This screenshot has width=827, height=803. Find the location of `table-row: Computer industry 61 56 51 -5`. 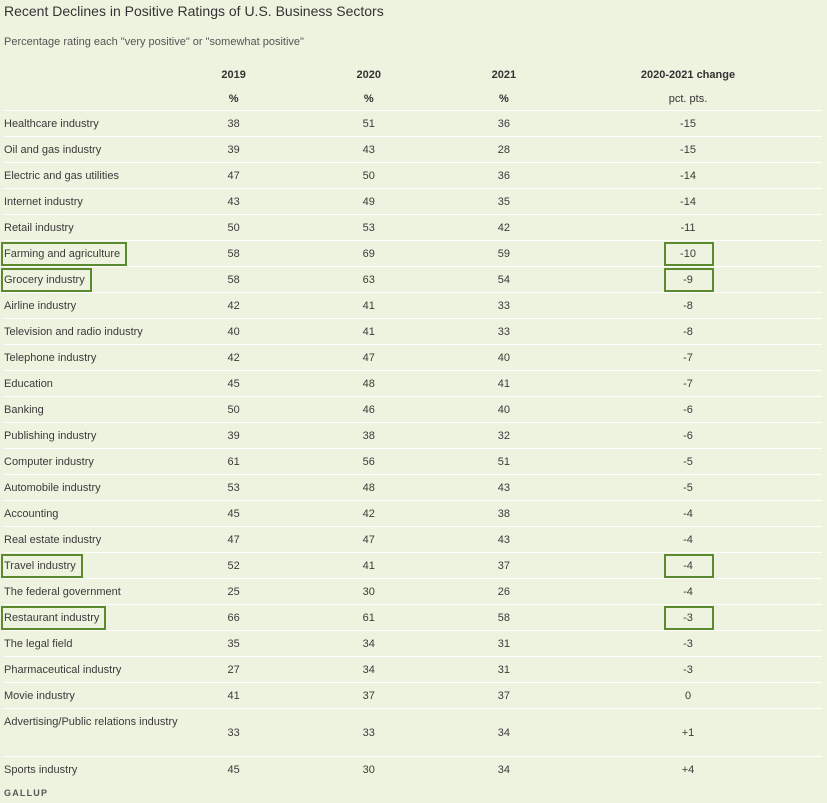

table-row: Computer industry 61 56 51 -5 is located at coordinates (413, 461).